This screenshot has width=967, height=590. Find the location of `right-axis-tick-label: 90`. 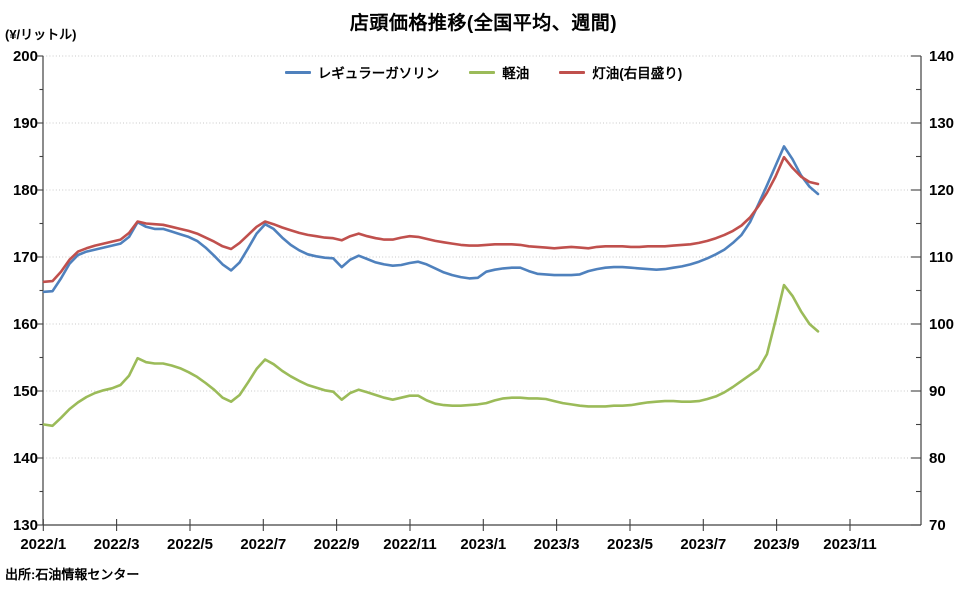

right-axis-tick-label: 90 is located at coordinates (937, 391).